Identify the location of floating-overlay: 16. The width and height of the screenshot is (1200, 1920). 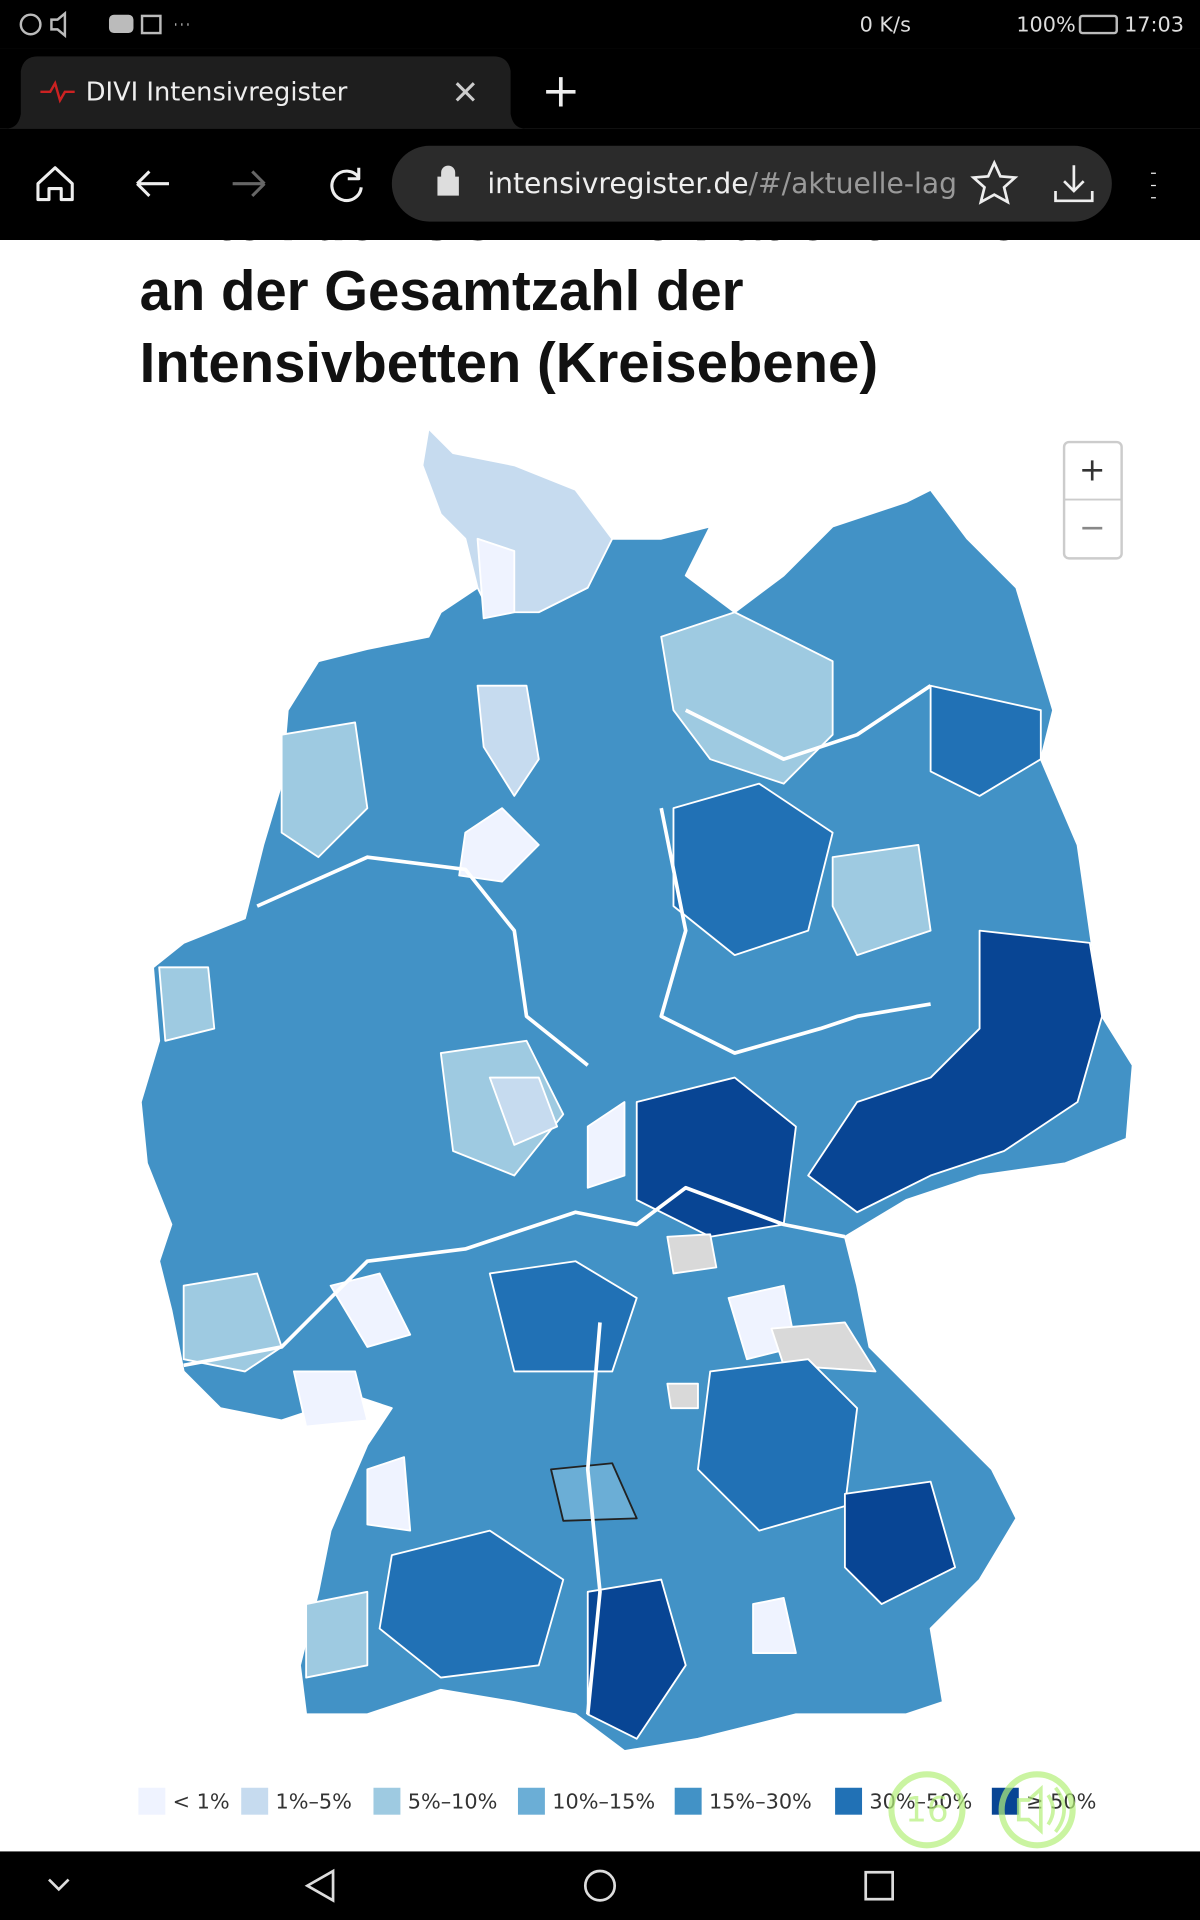
(982, 1810).